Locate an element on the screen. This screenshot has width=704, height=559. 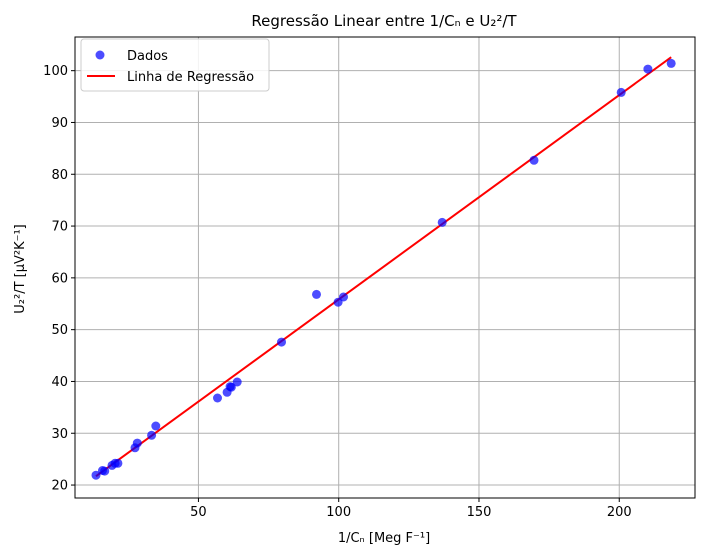
y-tick-label: 60 is located at coordinates (59, 278).